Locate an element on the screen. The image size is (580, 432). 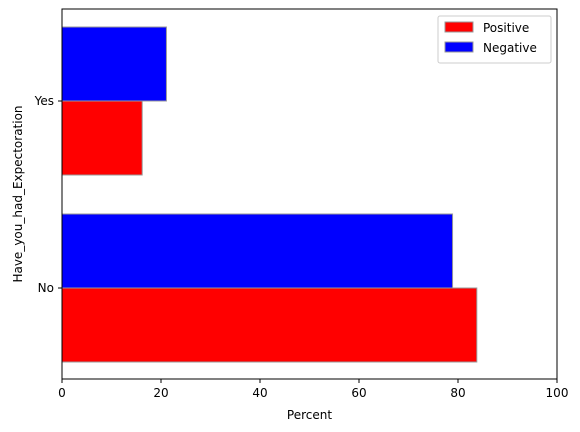
y-axis: No Yes is located at coordinates (48, 194).